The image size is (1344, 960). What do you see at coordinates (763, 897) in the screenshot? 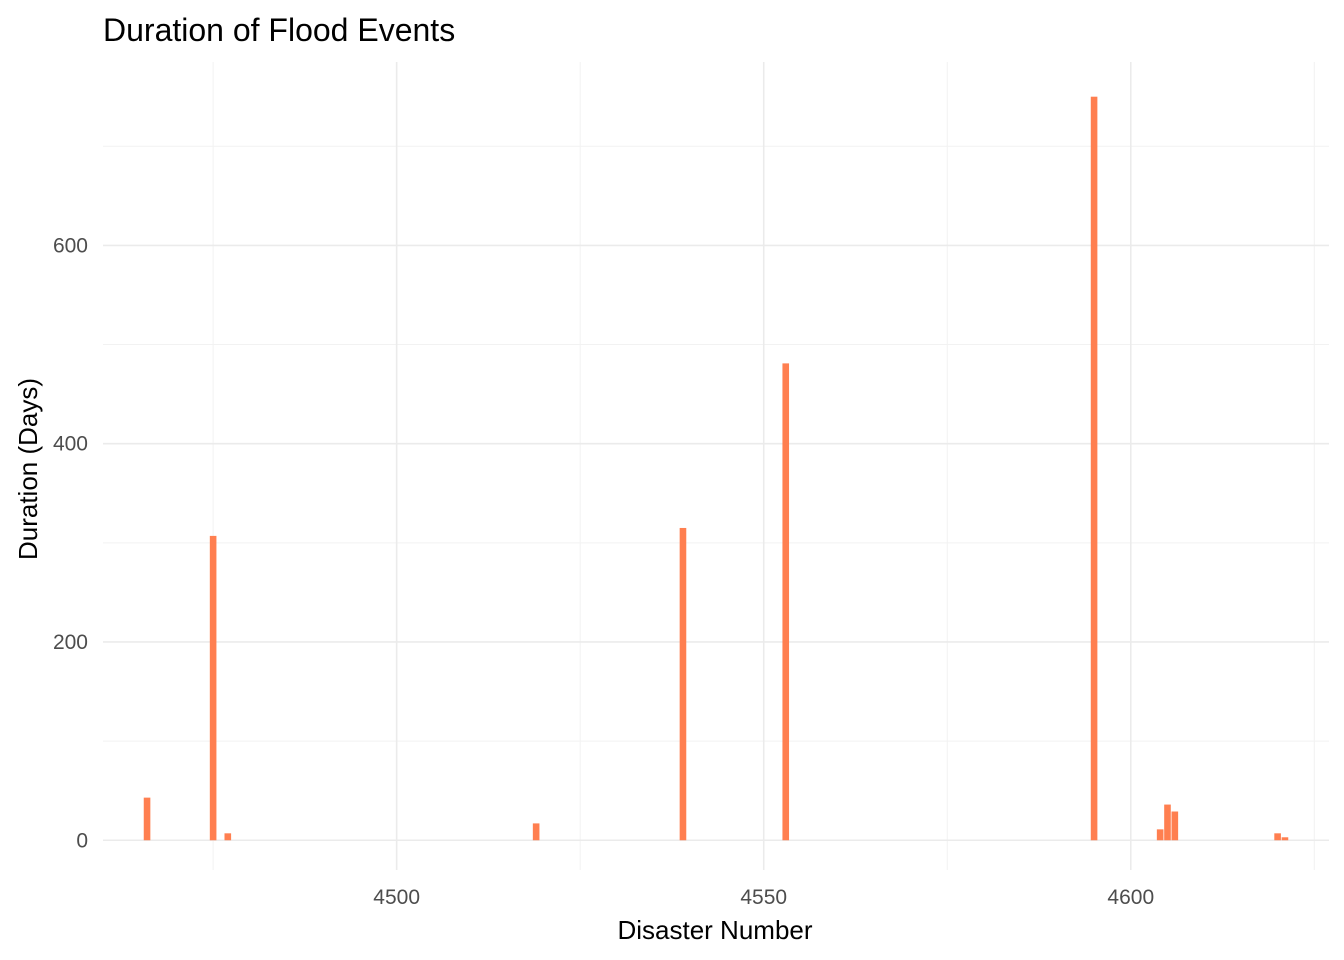
I see `x-tick-label: 4550` at bounding box center [763, 897].